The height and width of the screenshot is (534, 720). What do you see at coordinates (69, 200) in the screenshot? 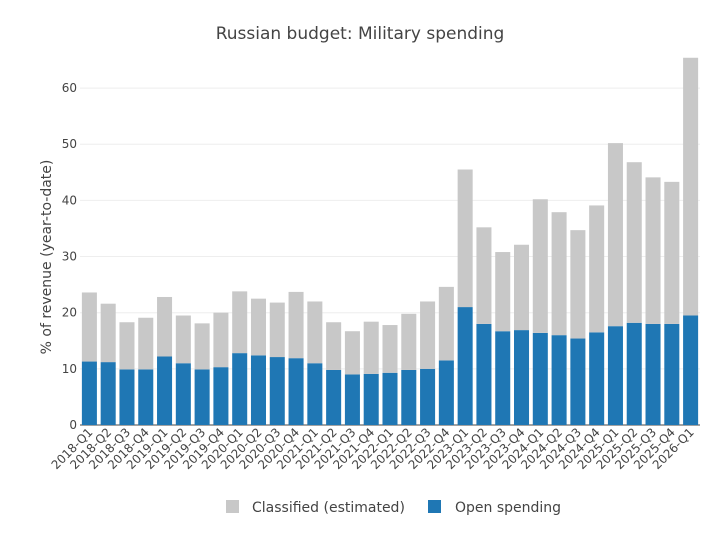
I see `y-tick-label: 40` at bounding box center [69, 200].